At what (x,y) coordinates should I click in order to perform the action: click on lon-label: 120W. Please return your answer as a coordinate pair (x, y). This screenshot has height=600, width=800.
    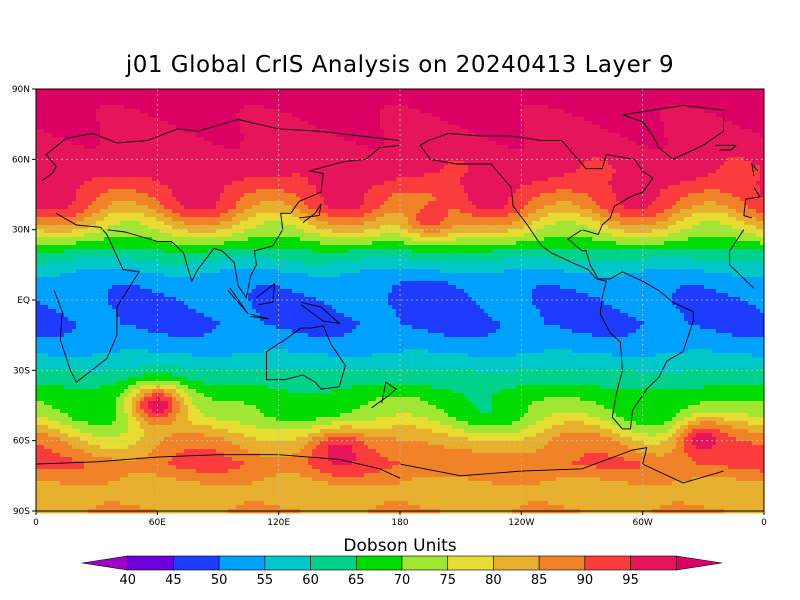
    Looking at the image, I should click on (521, 523).